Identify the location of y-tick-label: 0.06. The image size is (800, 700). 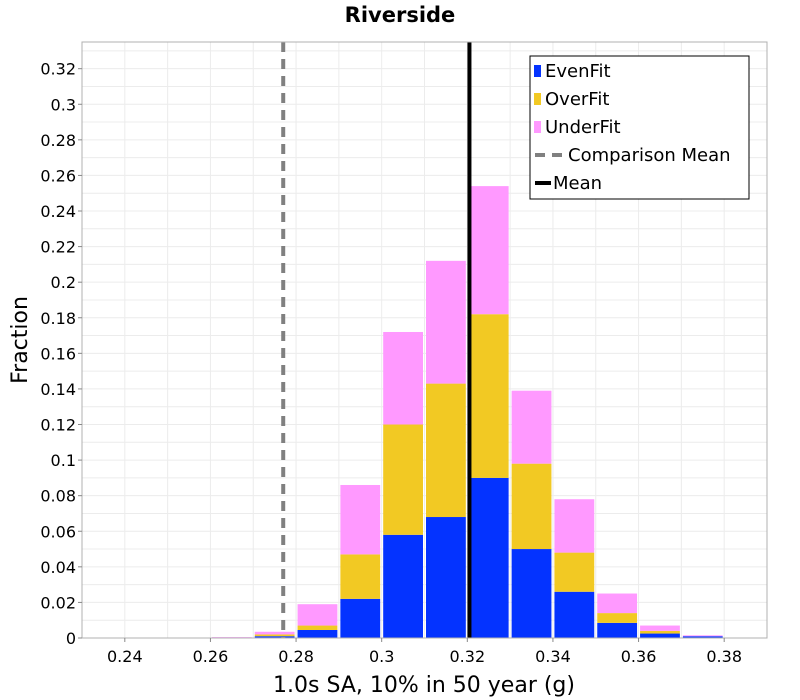
(58, 531).